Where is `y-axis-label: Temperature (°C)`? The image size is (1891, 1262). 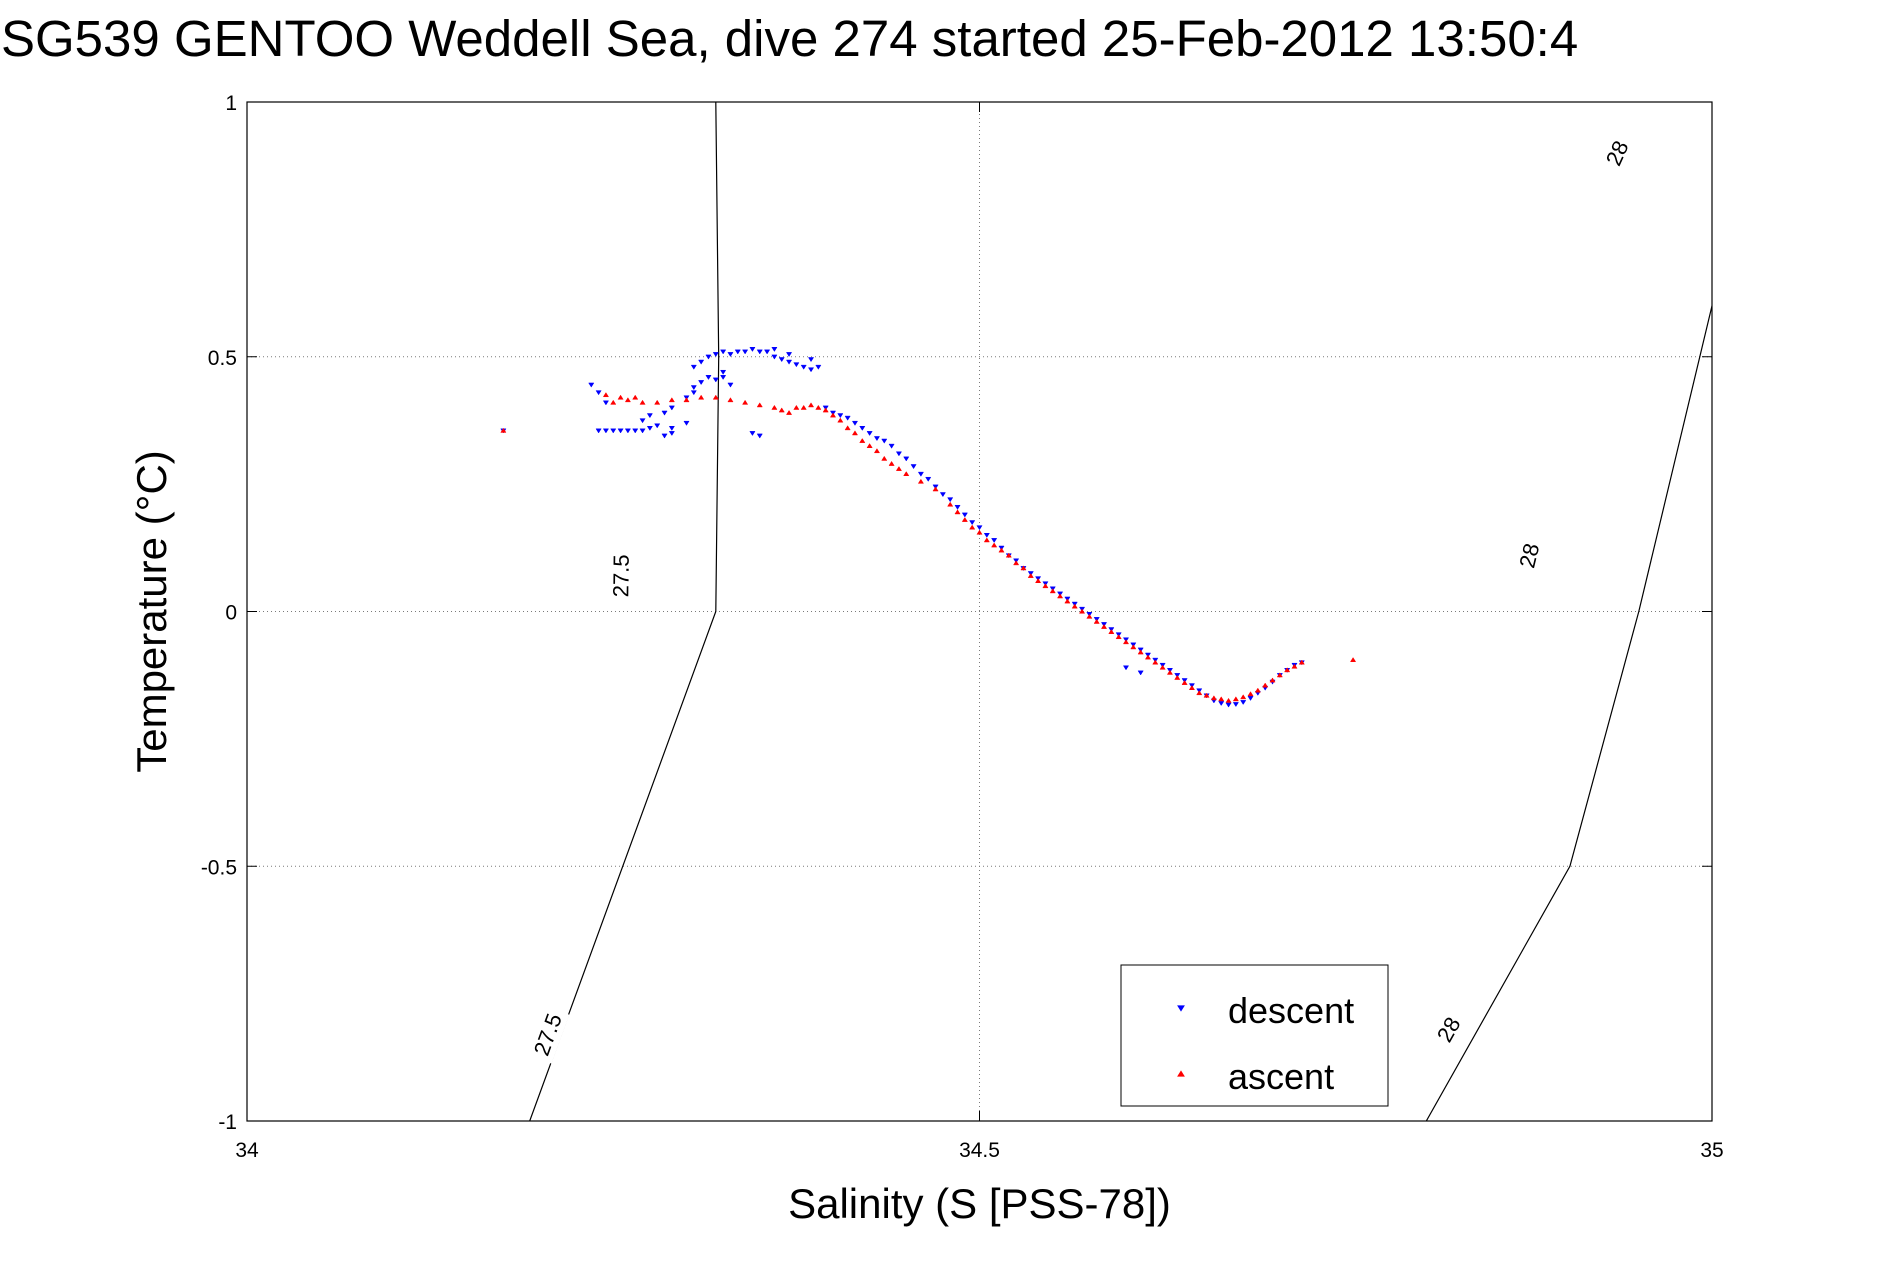
y-axis-label: Temperature (°C) is located at coordinates (151, 611).